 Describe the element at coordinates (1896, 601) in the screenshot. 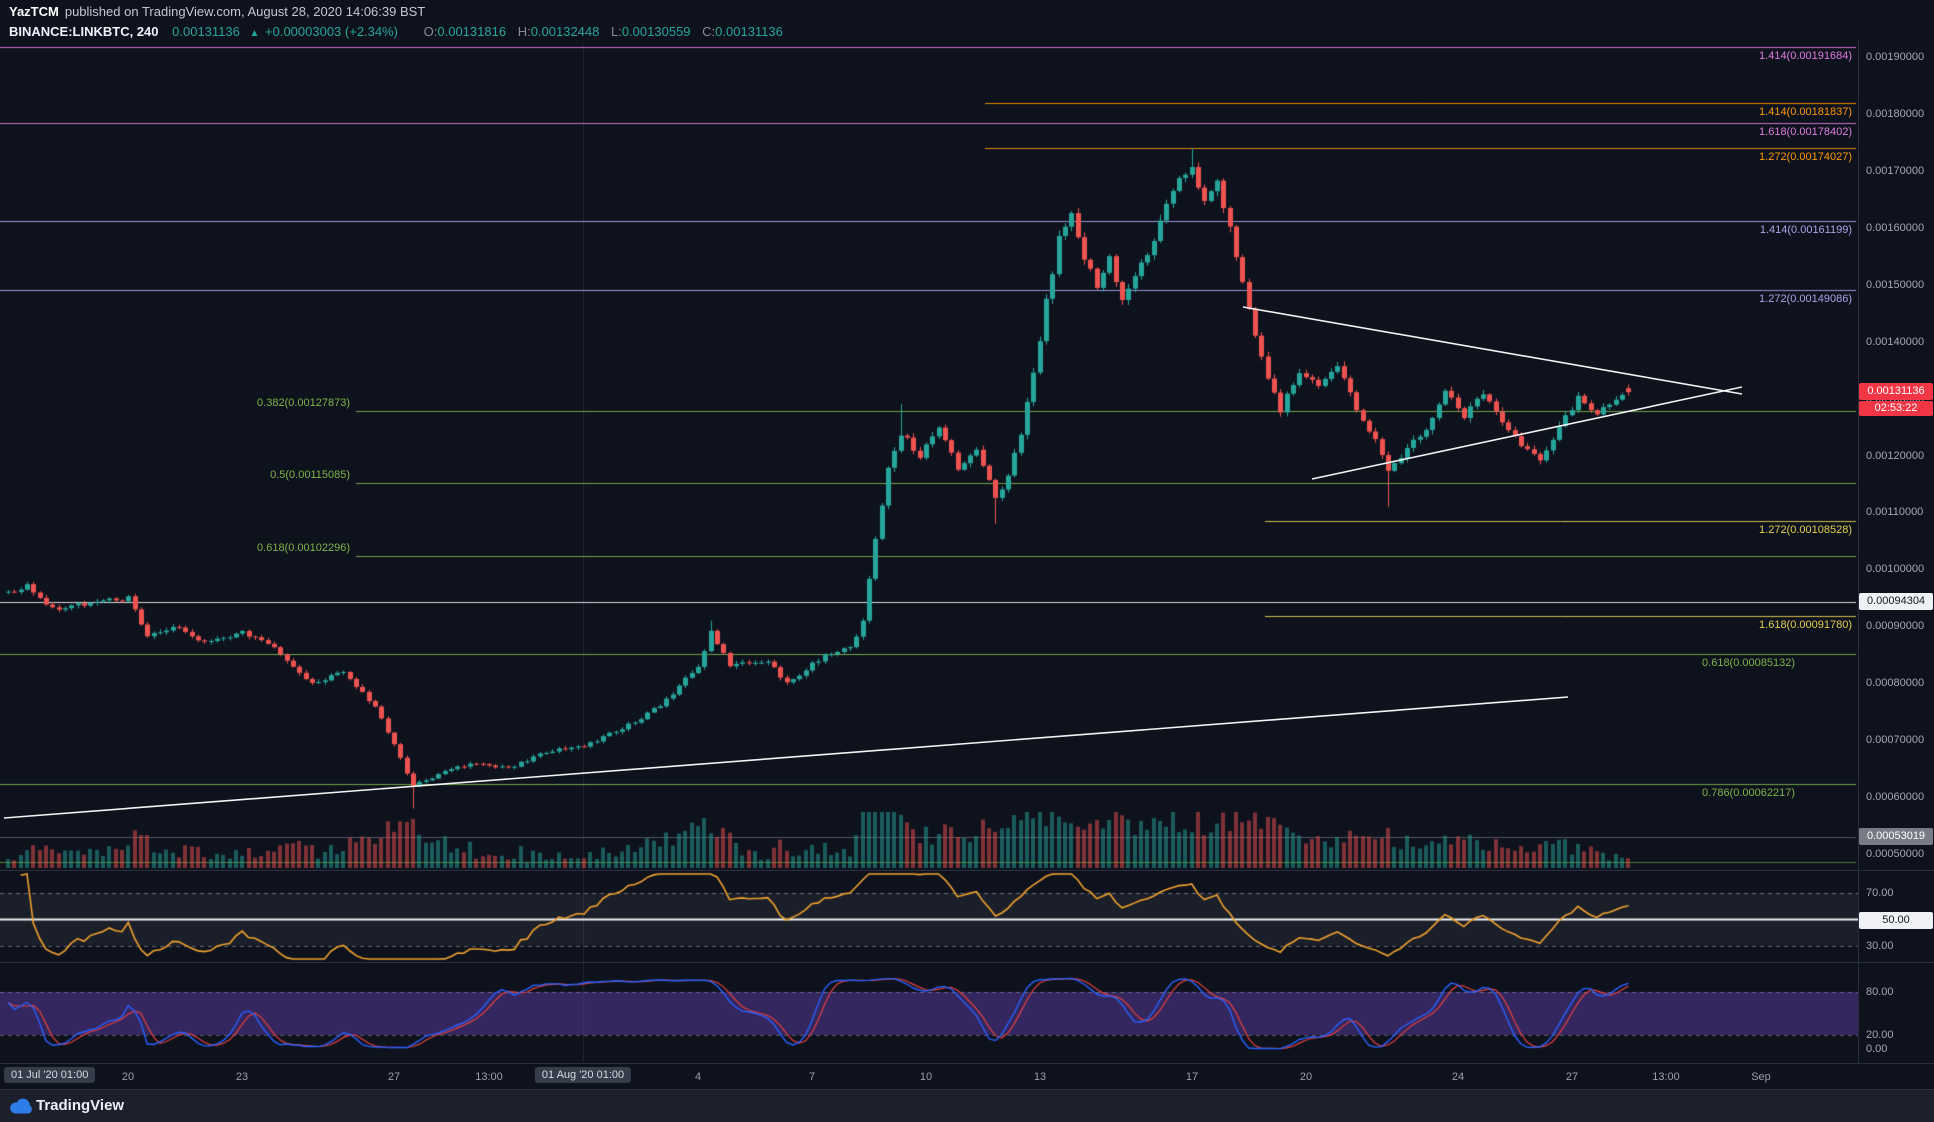

I see `white-line-badge: 0.00094304` at that location.